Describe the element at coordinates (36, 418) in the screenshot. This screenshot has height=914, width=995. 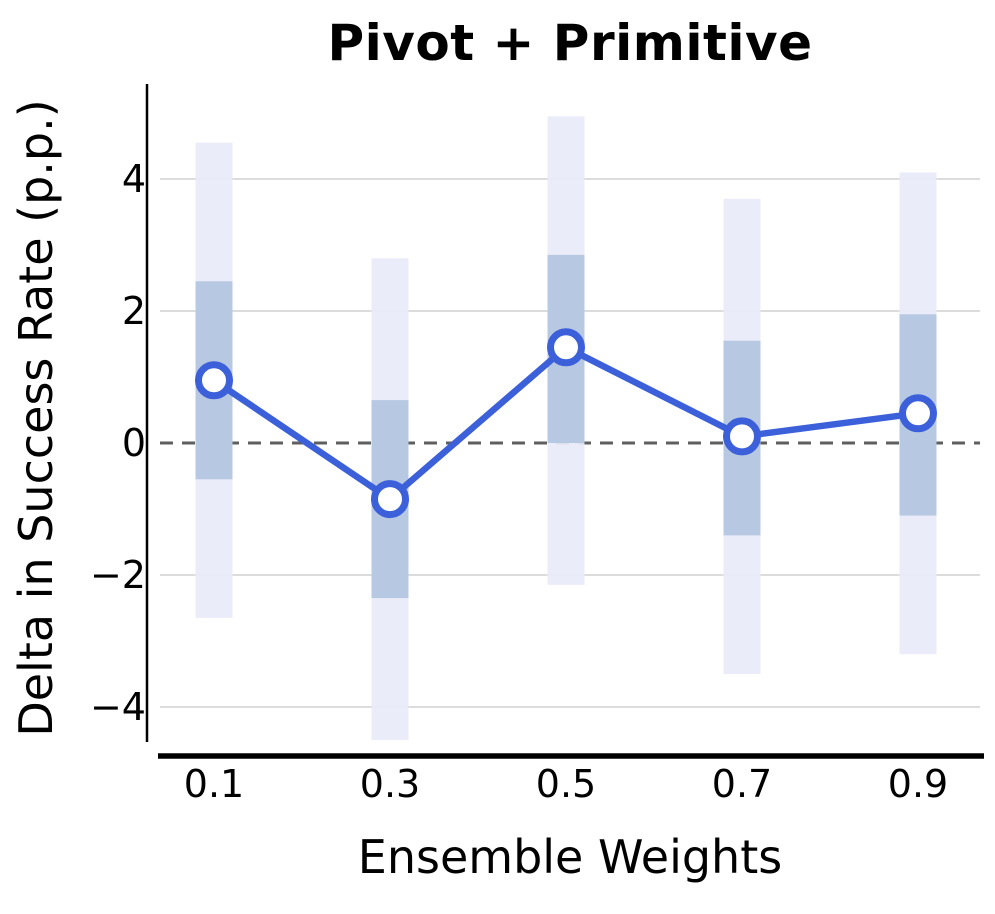
I see `y-axis-label: Delta in Success Rate (p.p.)` at that location.